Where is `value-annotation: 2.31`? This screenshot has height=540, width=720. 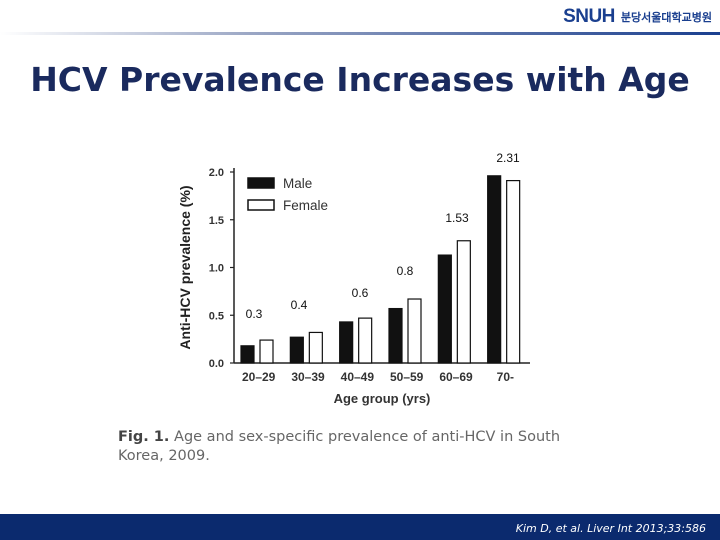 value-annotation: 2.31 is located at coordinates (508, 158).